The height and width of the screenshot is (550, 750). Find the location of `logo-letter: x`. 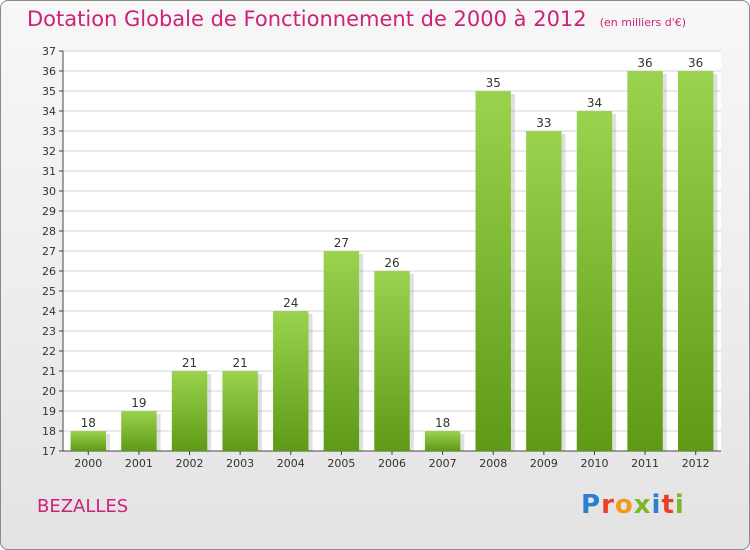

logo-letter: x is located at coordinates (642, 505).